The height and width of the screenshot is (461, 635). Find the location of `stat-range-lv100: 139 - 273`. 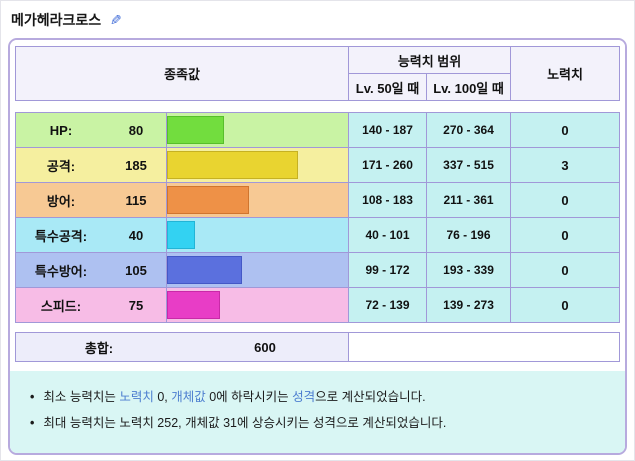

stat-range-lv100: 139 - 273 is located at coordinates (469, 305).